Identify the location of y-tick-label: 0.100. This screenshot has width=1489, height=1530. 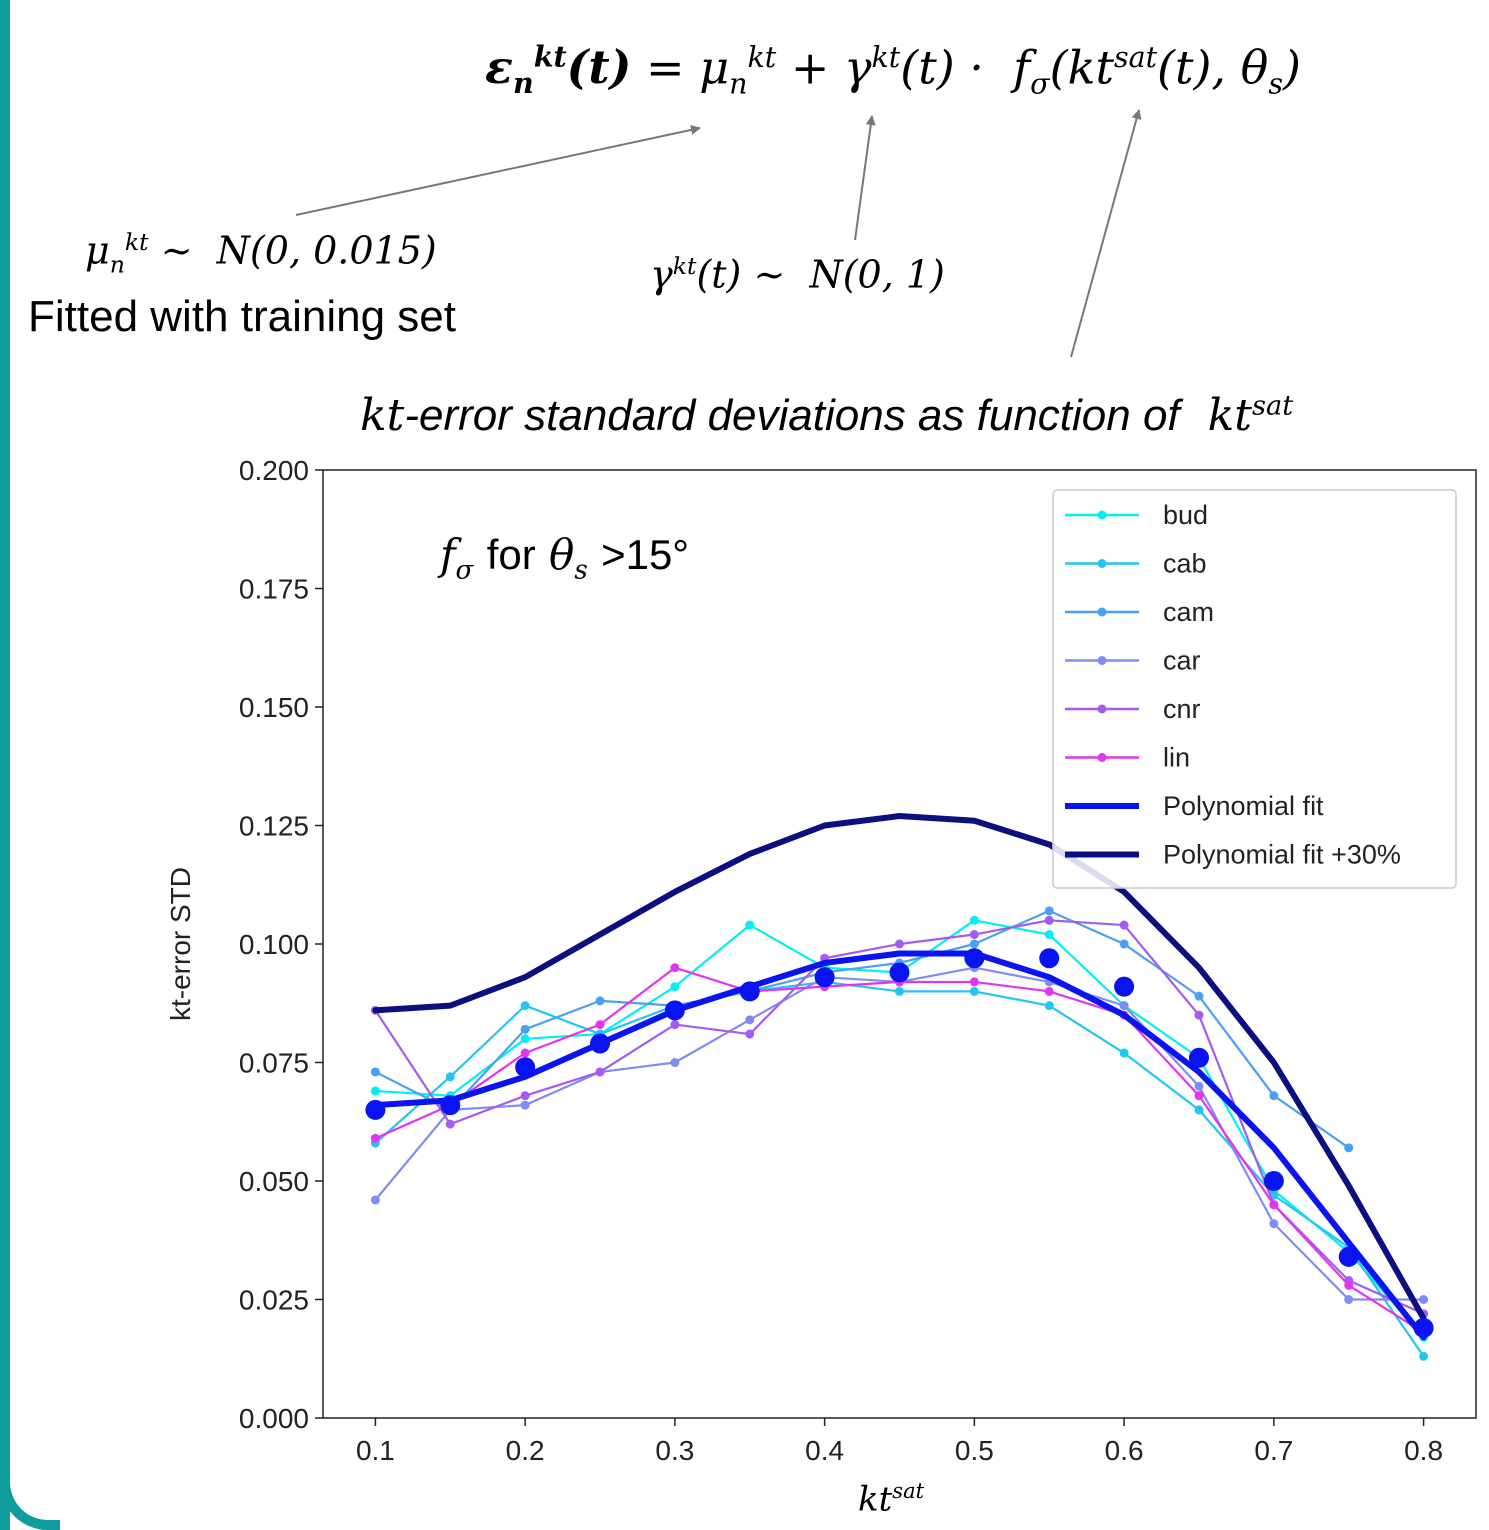
(274, 944).